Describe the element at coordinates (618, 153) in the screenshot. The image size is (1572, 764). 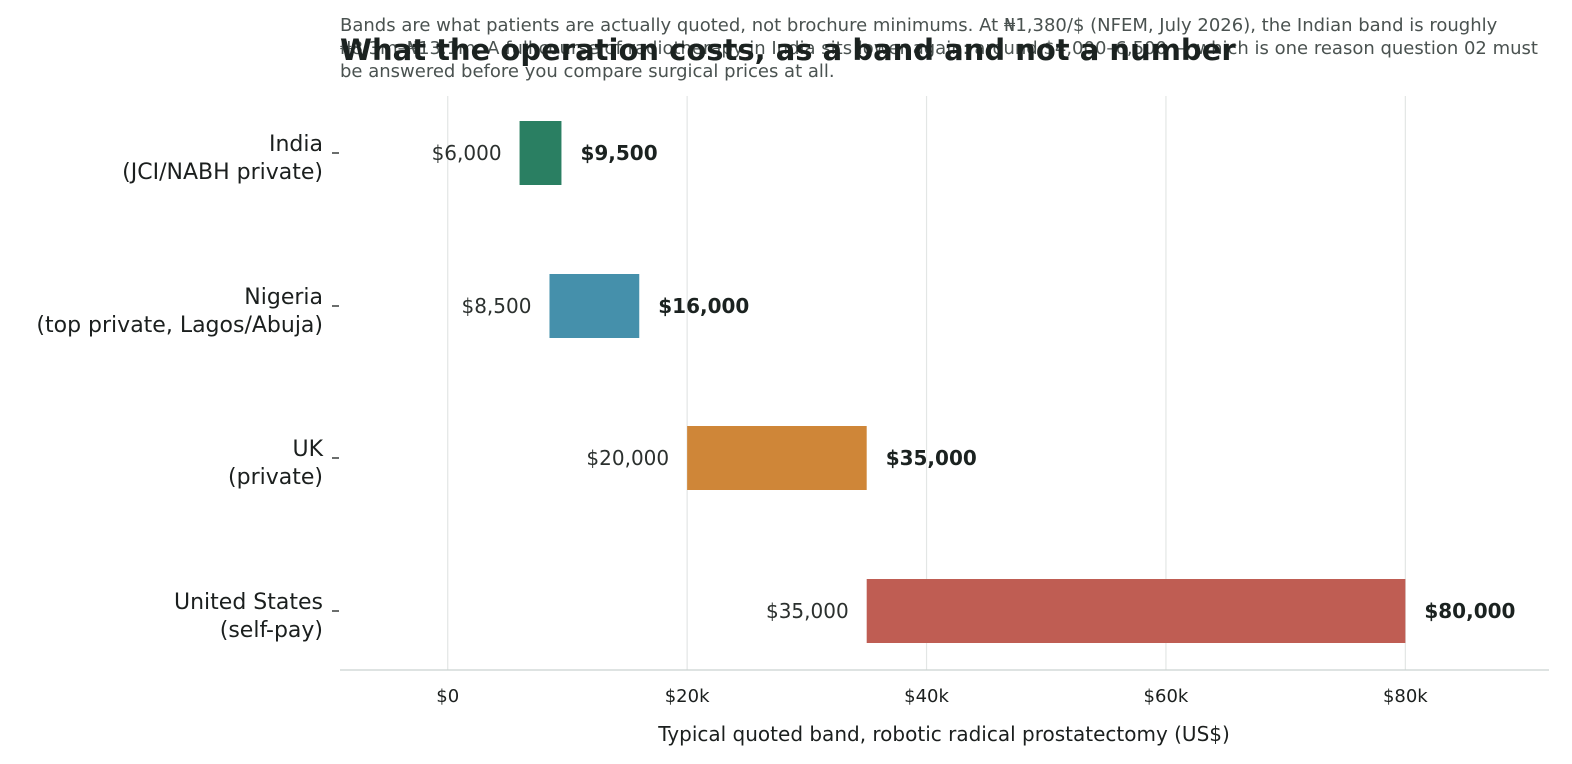
I see `band-high-label: $9,500` at that location.